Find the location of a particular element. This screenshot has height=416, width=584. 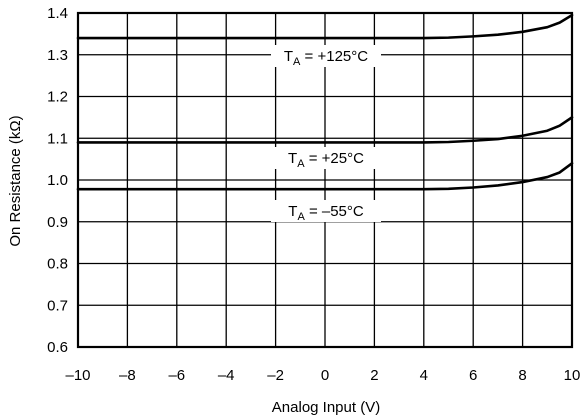

x-tick-label: 0 is located at coordinates (325, 375).